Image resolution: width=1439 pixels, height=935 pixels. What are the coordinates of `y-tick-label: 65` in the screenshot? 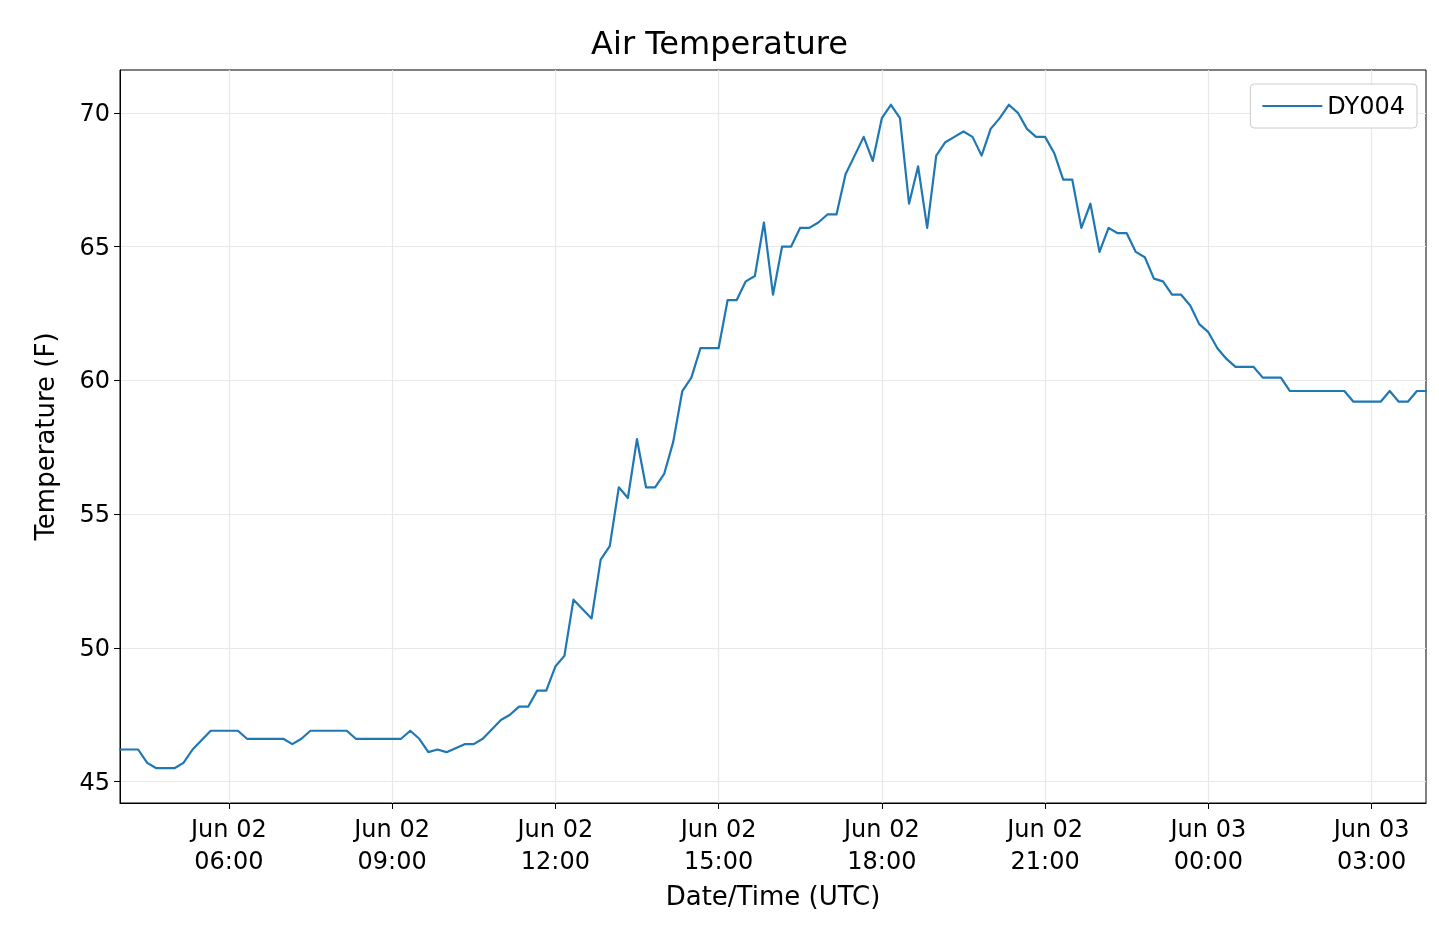 It's located at (94, 246).